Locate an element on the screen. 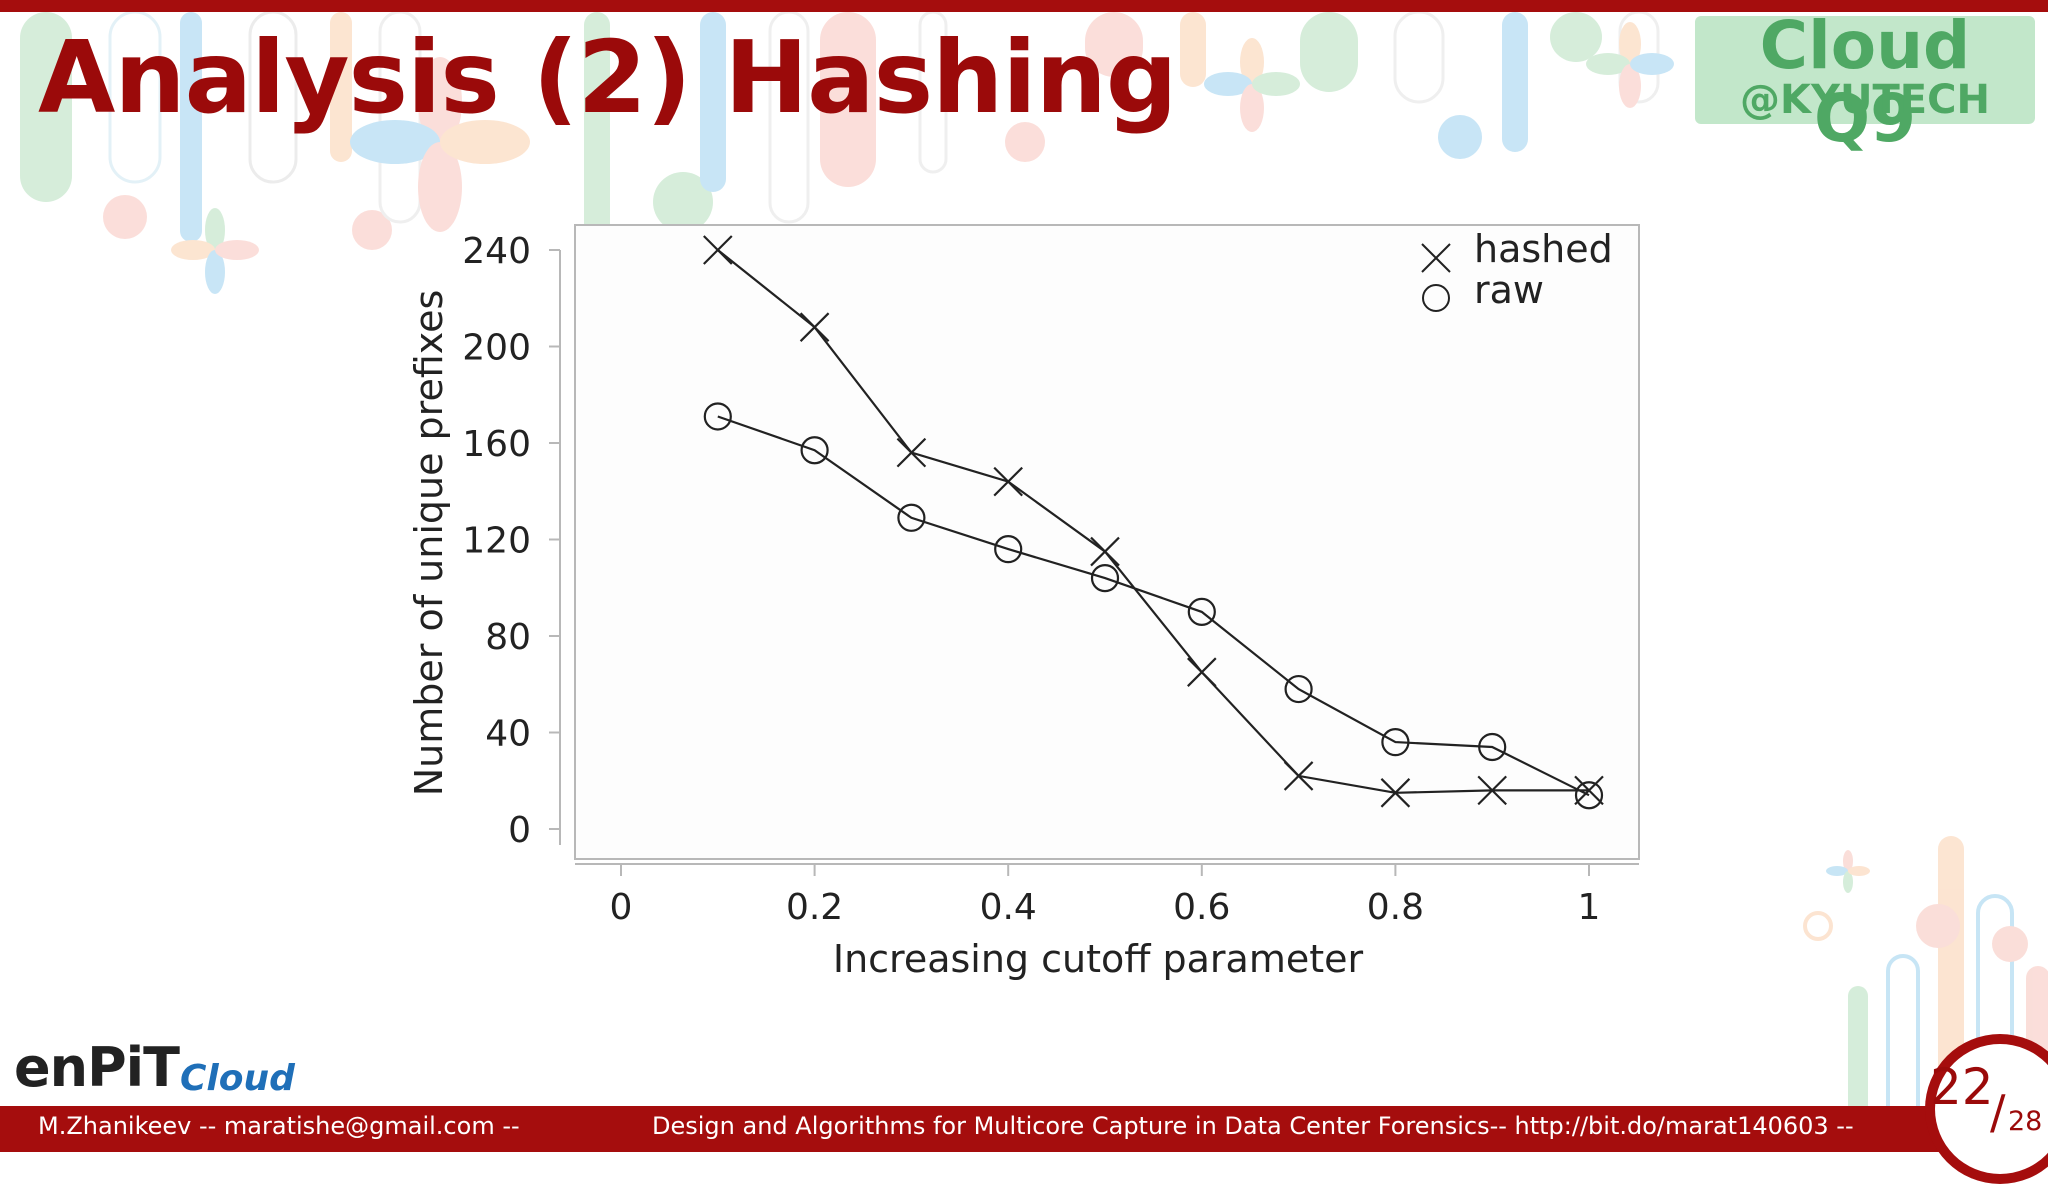  x-tick-label: 0.8 is located at coordinates (1395, 907).